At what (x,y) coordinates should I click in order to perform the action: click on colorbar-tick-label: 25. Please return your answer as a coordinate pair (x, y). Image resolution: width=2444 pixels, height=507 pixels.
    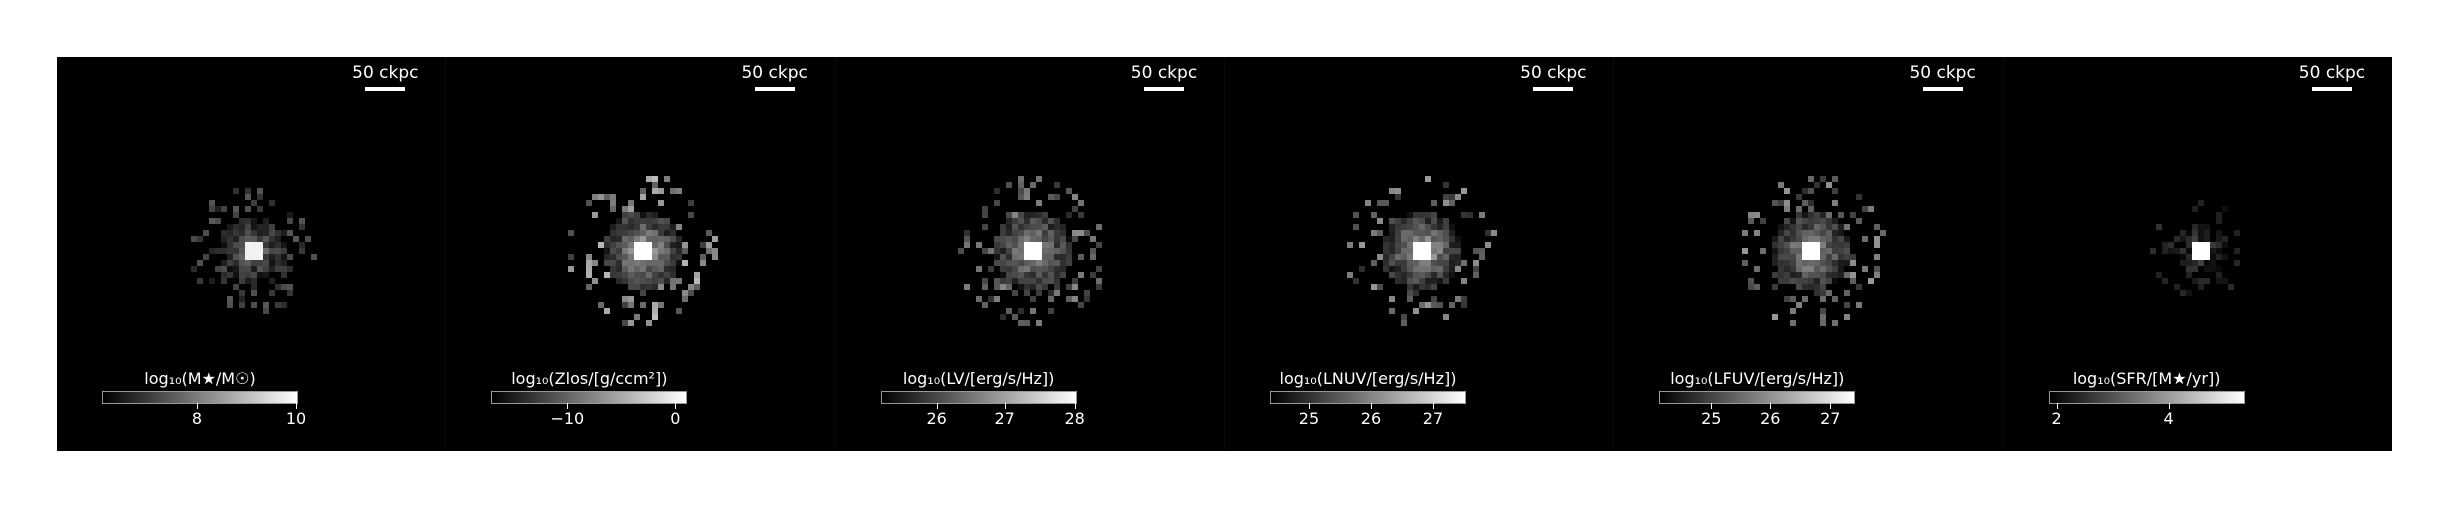
    Looking at the image, I should click on (1711, 418).